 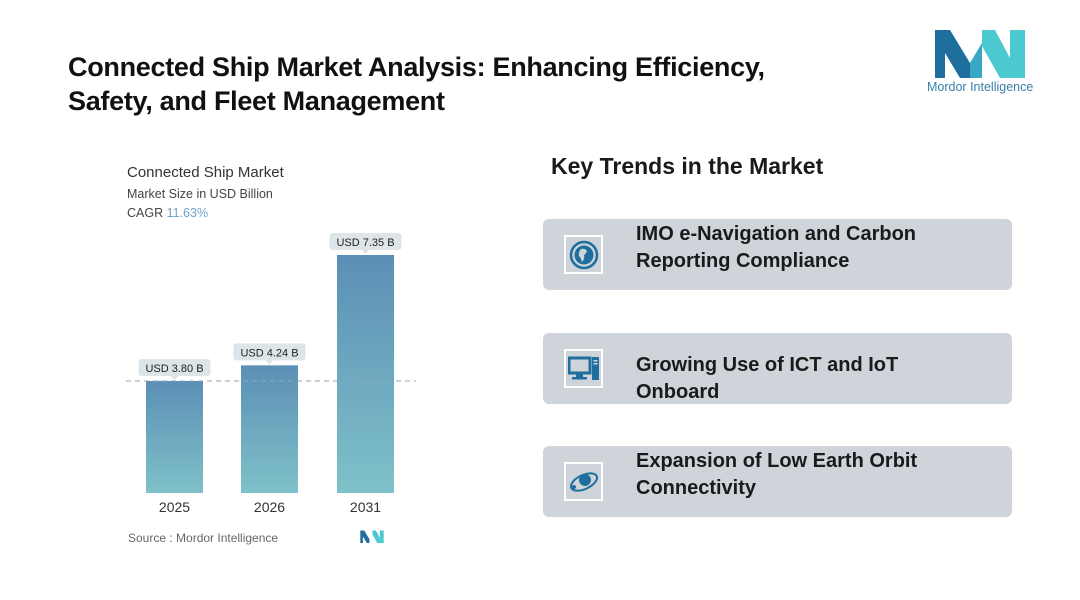 I want to click on x-tick-label: 2025, so click(x=174, y=507).